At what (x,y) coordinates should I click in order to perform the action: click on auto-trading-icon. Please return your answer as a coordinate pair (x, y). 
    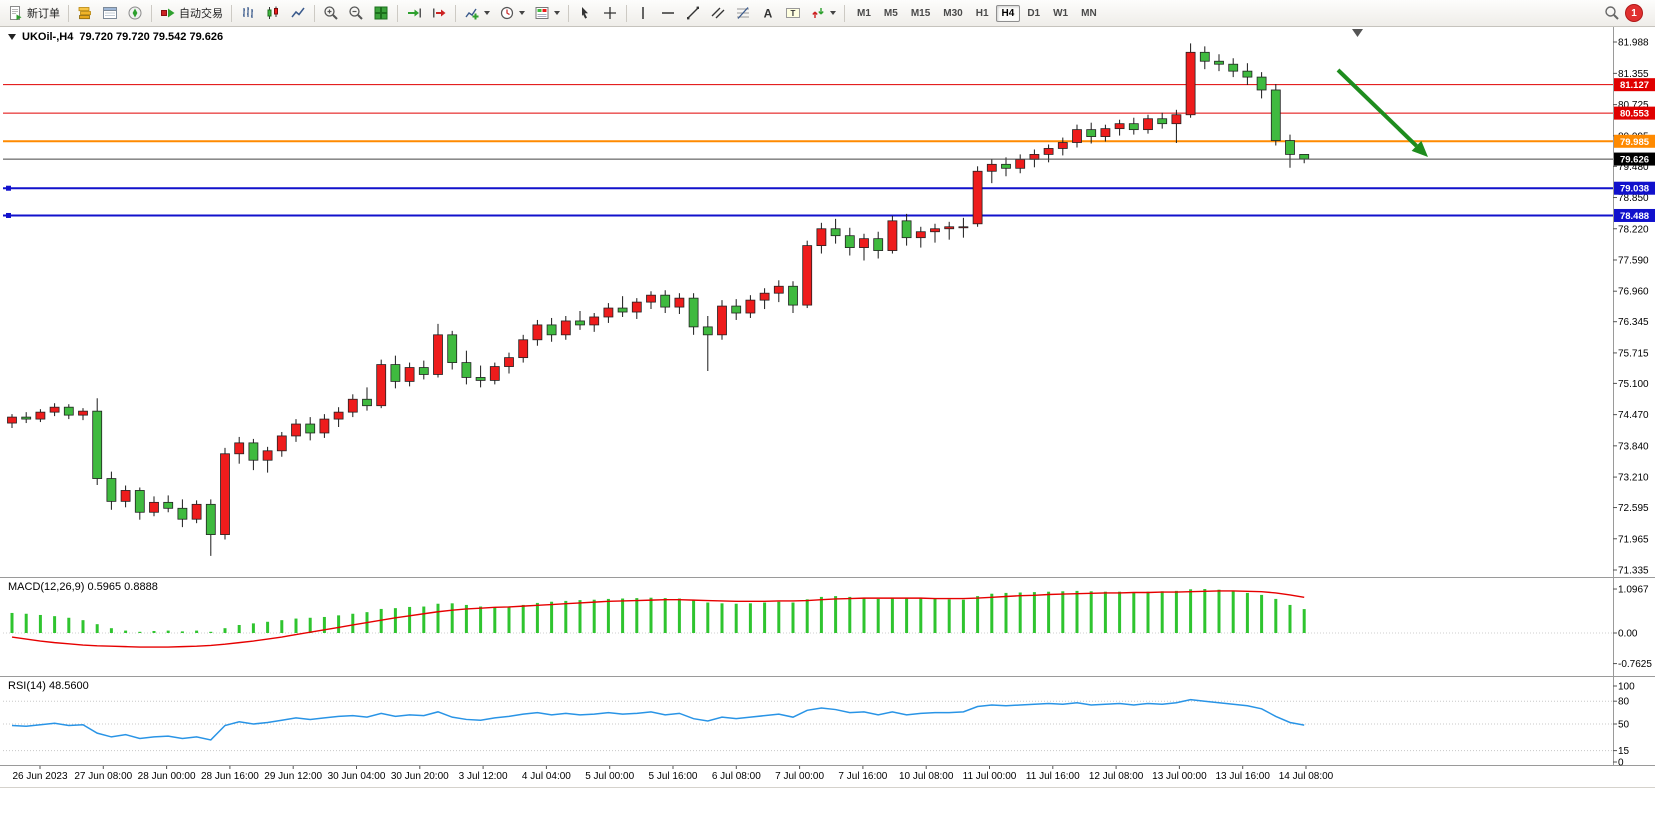
    Looking at the image, I should click on (168, 13).